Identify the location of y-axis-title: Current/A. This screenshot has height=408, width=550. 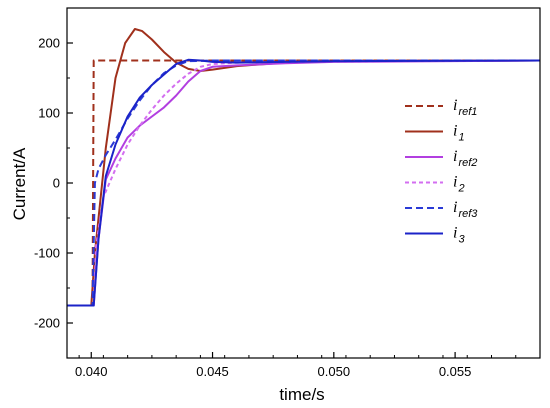
(19, 183).